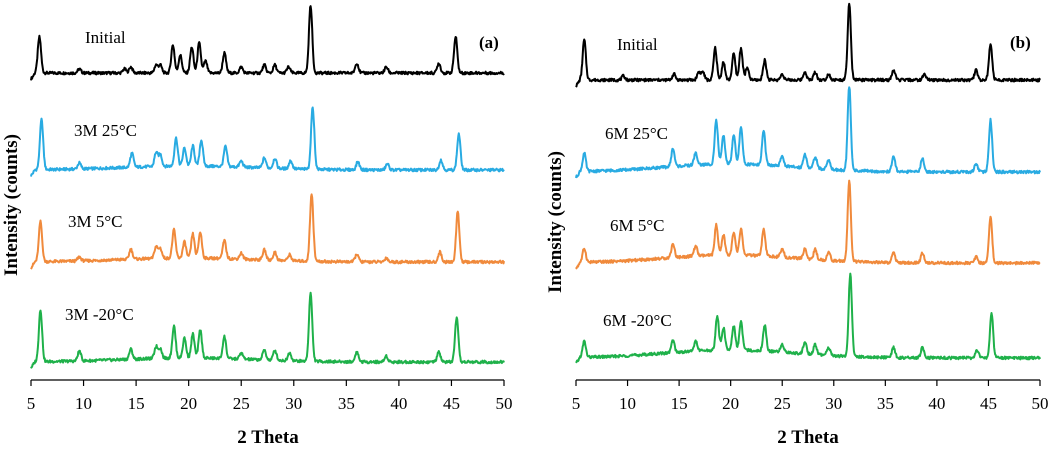  I want to click on series-line-6m-minus20c, so click(808, 318).